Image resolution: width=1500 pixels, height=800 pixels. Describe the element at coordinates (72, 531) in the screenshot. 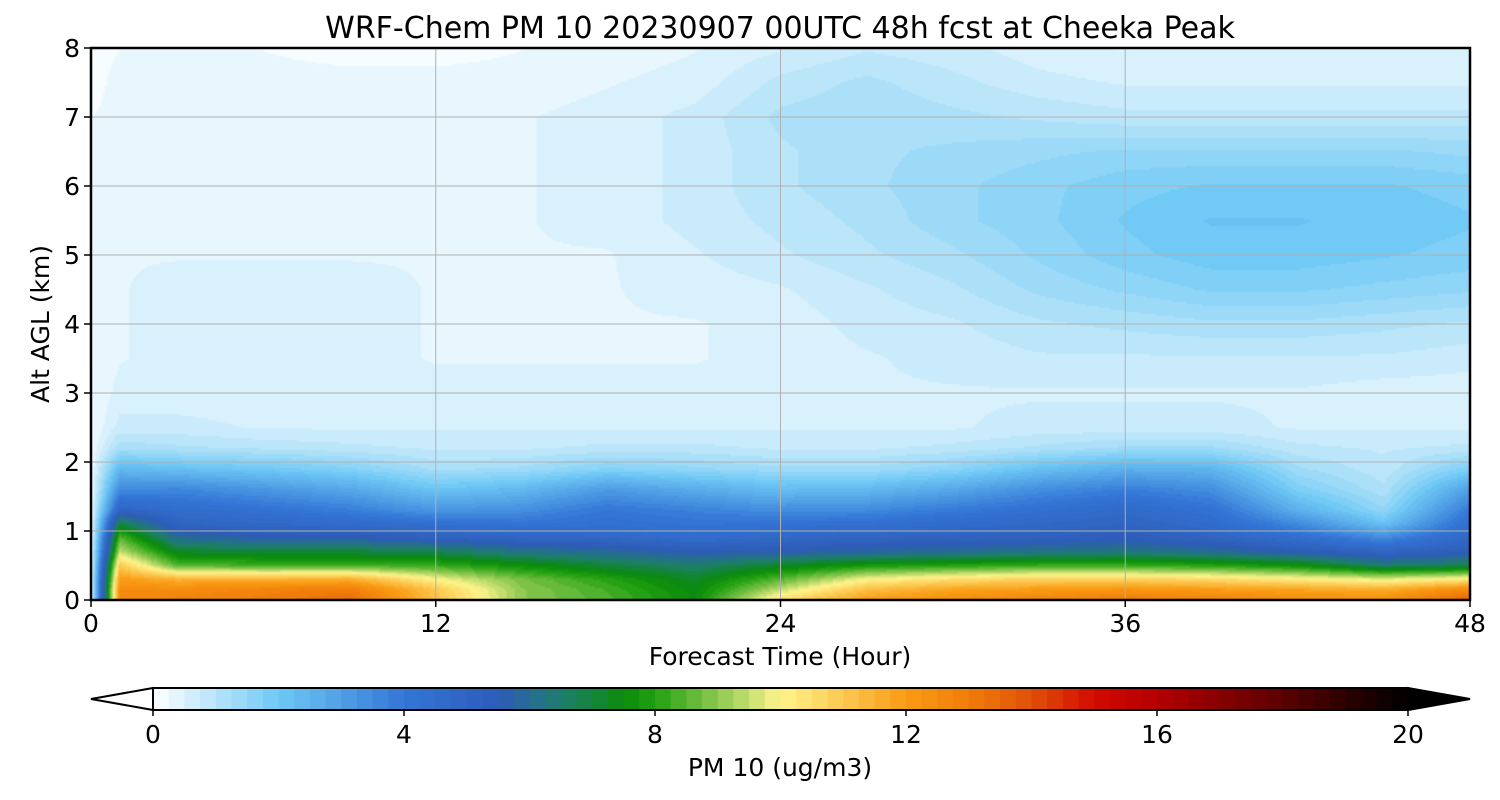

I see `y-tick-label: 1` at that location.